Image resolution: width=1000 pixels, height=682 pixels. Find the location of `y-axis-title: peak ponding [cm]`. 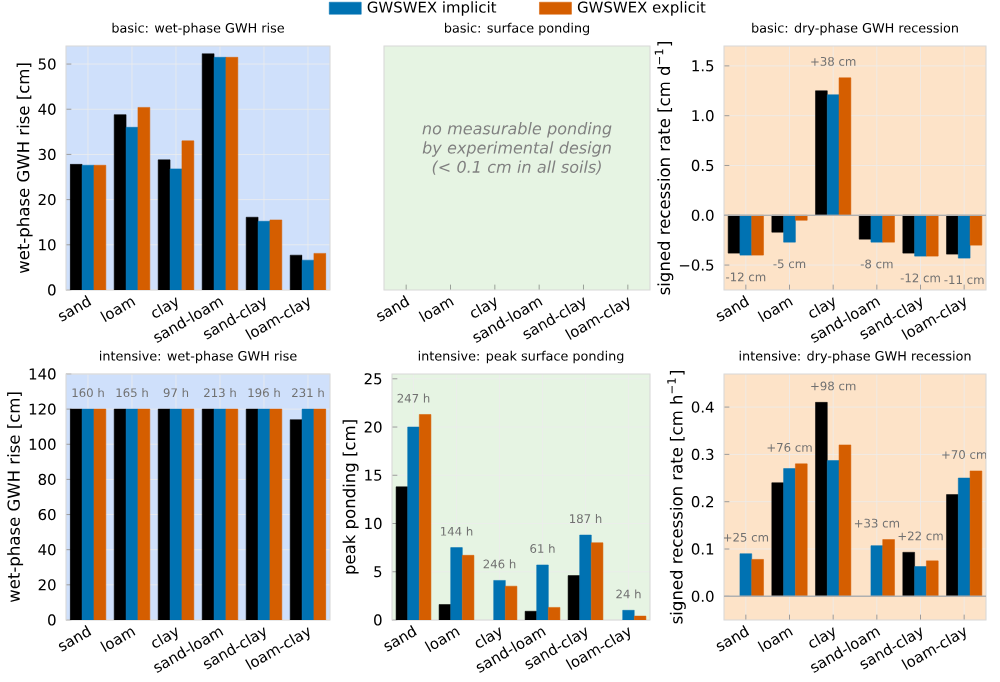

y-axis-title: peak ponding [cm] is located at coordinates (350, 497).